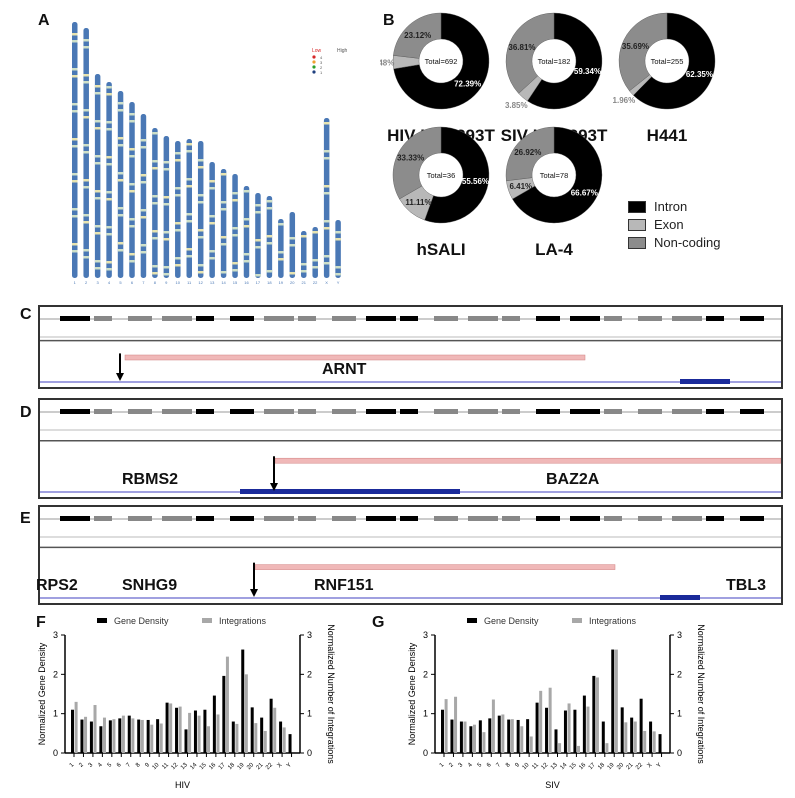  I want to click on legend-exon: Exon, so click(656, 224).